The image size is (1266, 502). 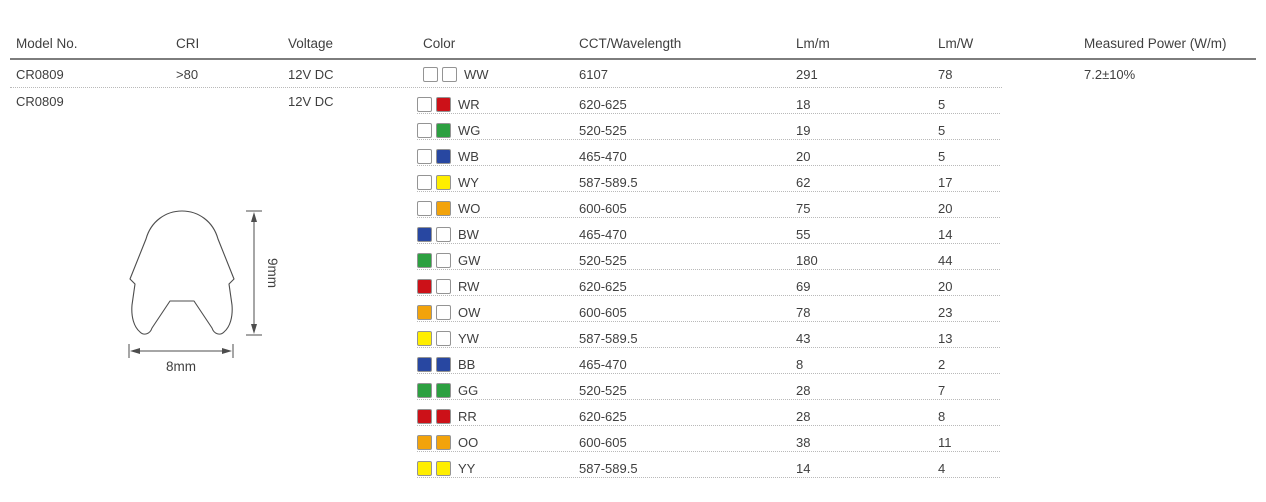 What do you see at coordinates (603, 260) in the screenshot?
I see `cct-value: 520-525` at bounding box center [603, 260].